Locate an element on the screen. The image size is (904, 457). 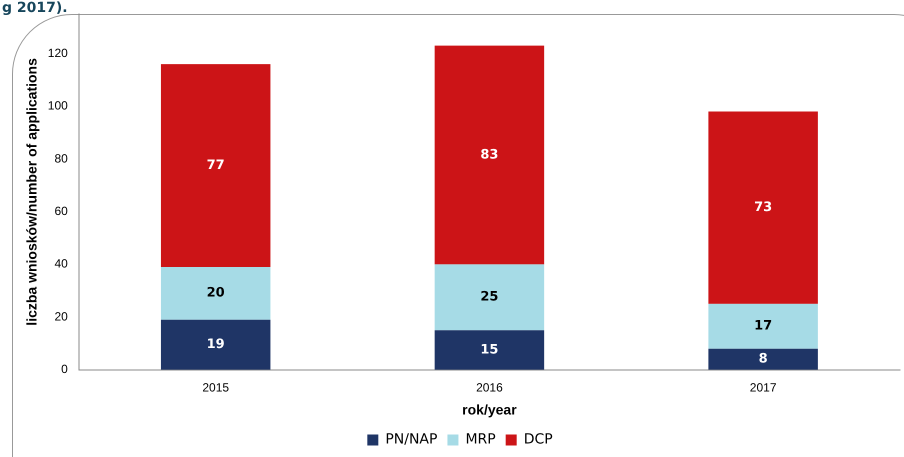
legend-label: DCP is located at coordinates (538, 440).